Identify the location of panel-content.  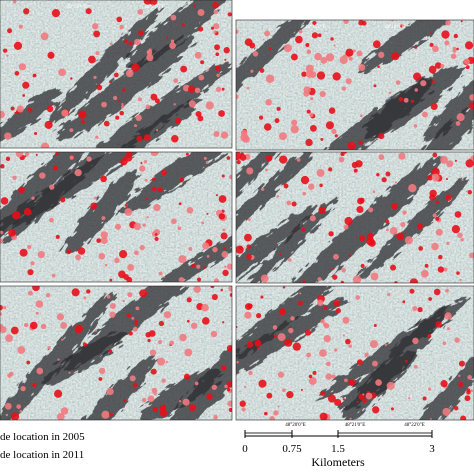
(355, 85).